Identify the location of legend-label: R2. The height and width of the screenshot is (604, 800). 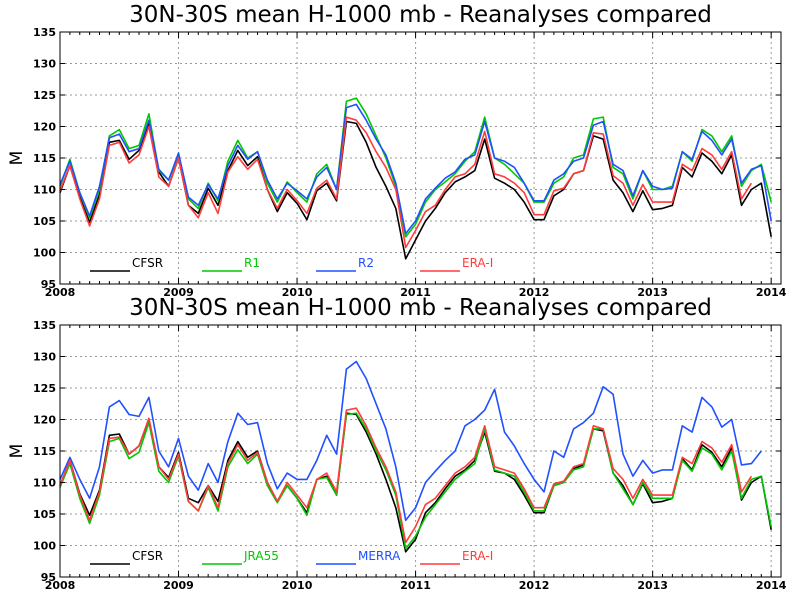
(366, 263).